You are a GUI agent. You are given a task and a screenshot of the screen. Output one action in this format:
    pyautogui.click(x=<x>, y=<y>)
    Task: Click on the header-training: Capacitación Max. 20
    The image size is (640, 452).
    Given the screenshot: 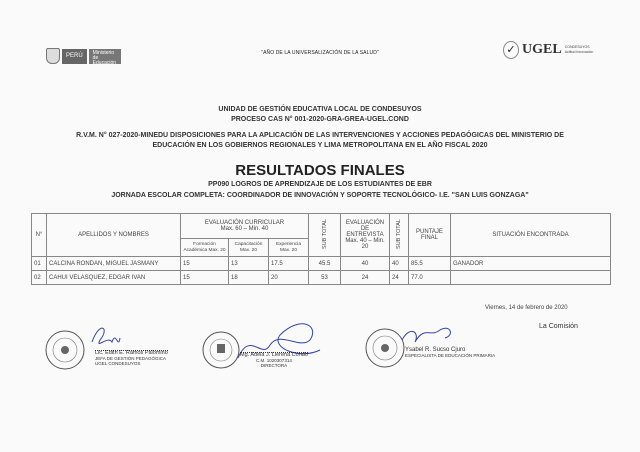 What is the action you would take?
    pyautogui.click(x=248, y=247)
    